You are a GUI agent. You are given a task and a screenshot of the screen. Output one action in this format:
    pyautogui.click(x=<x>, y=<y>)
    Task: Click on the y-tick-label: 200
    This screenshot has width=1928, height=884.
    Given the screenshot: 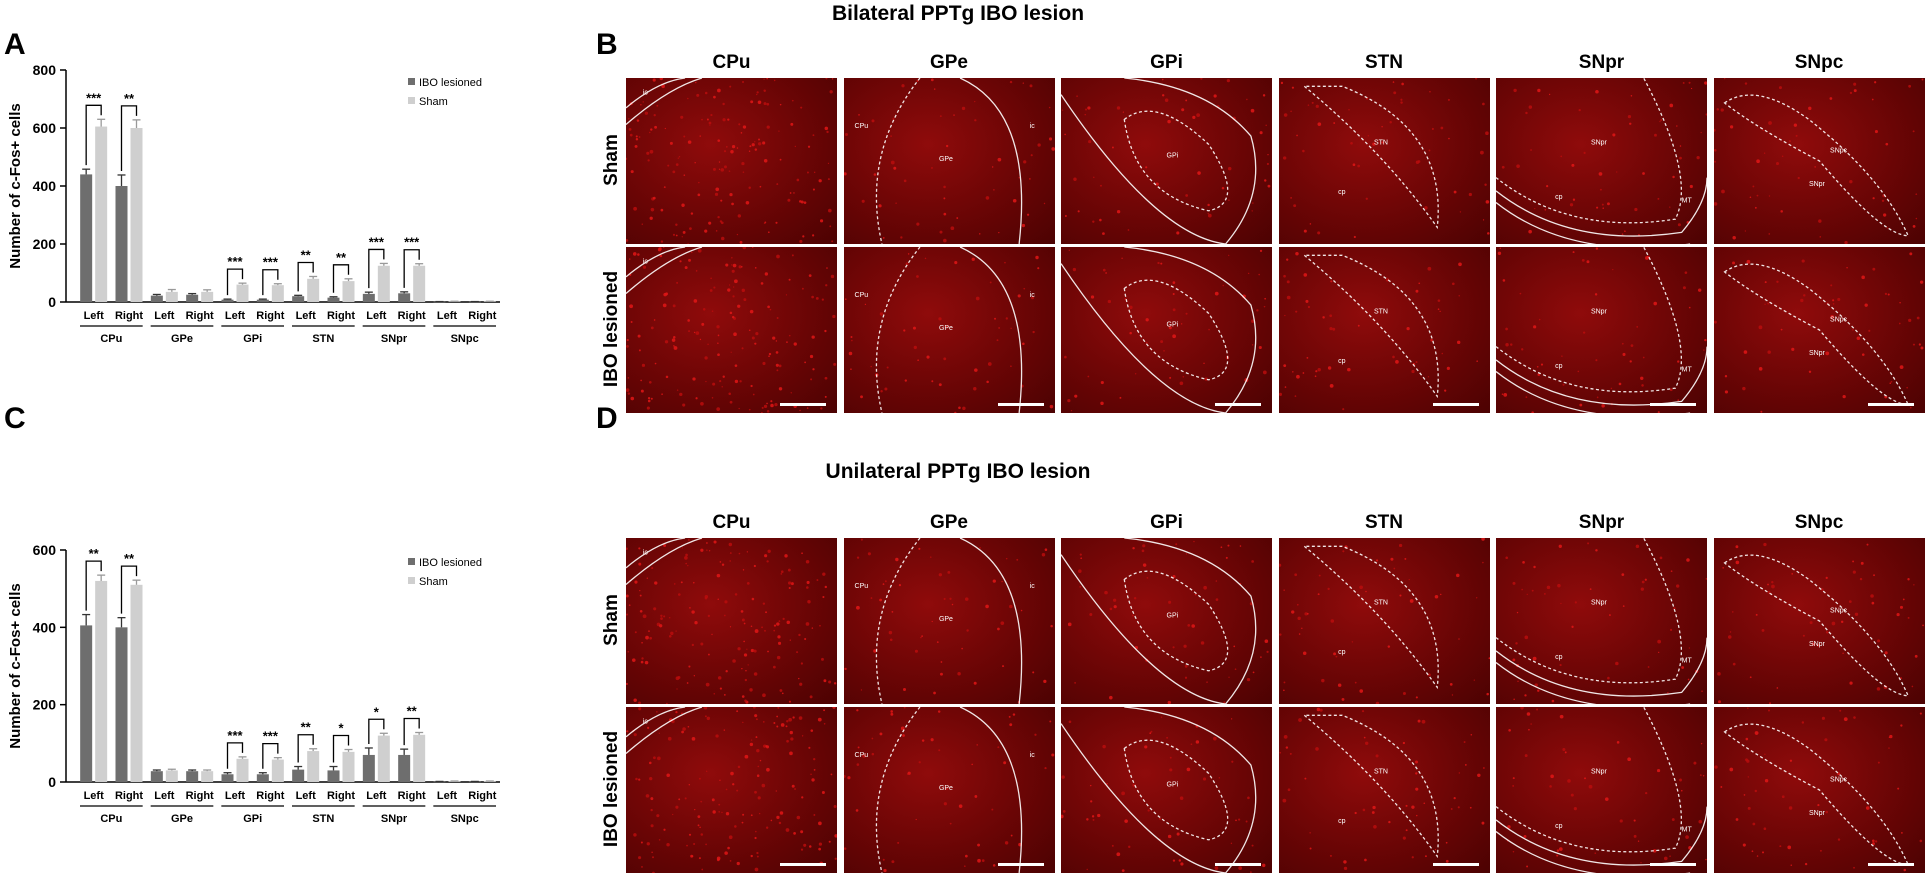 What is the action you would take?
    pyautogui.click(x=45, y=244)
    